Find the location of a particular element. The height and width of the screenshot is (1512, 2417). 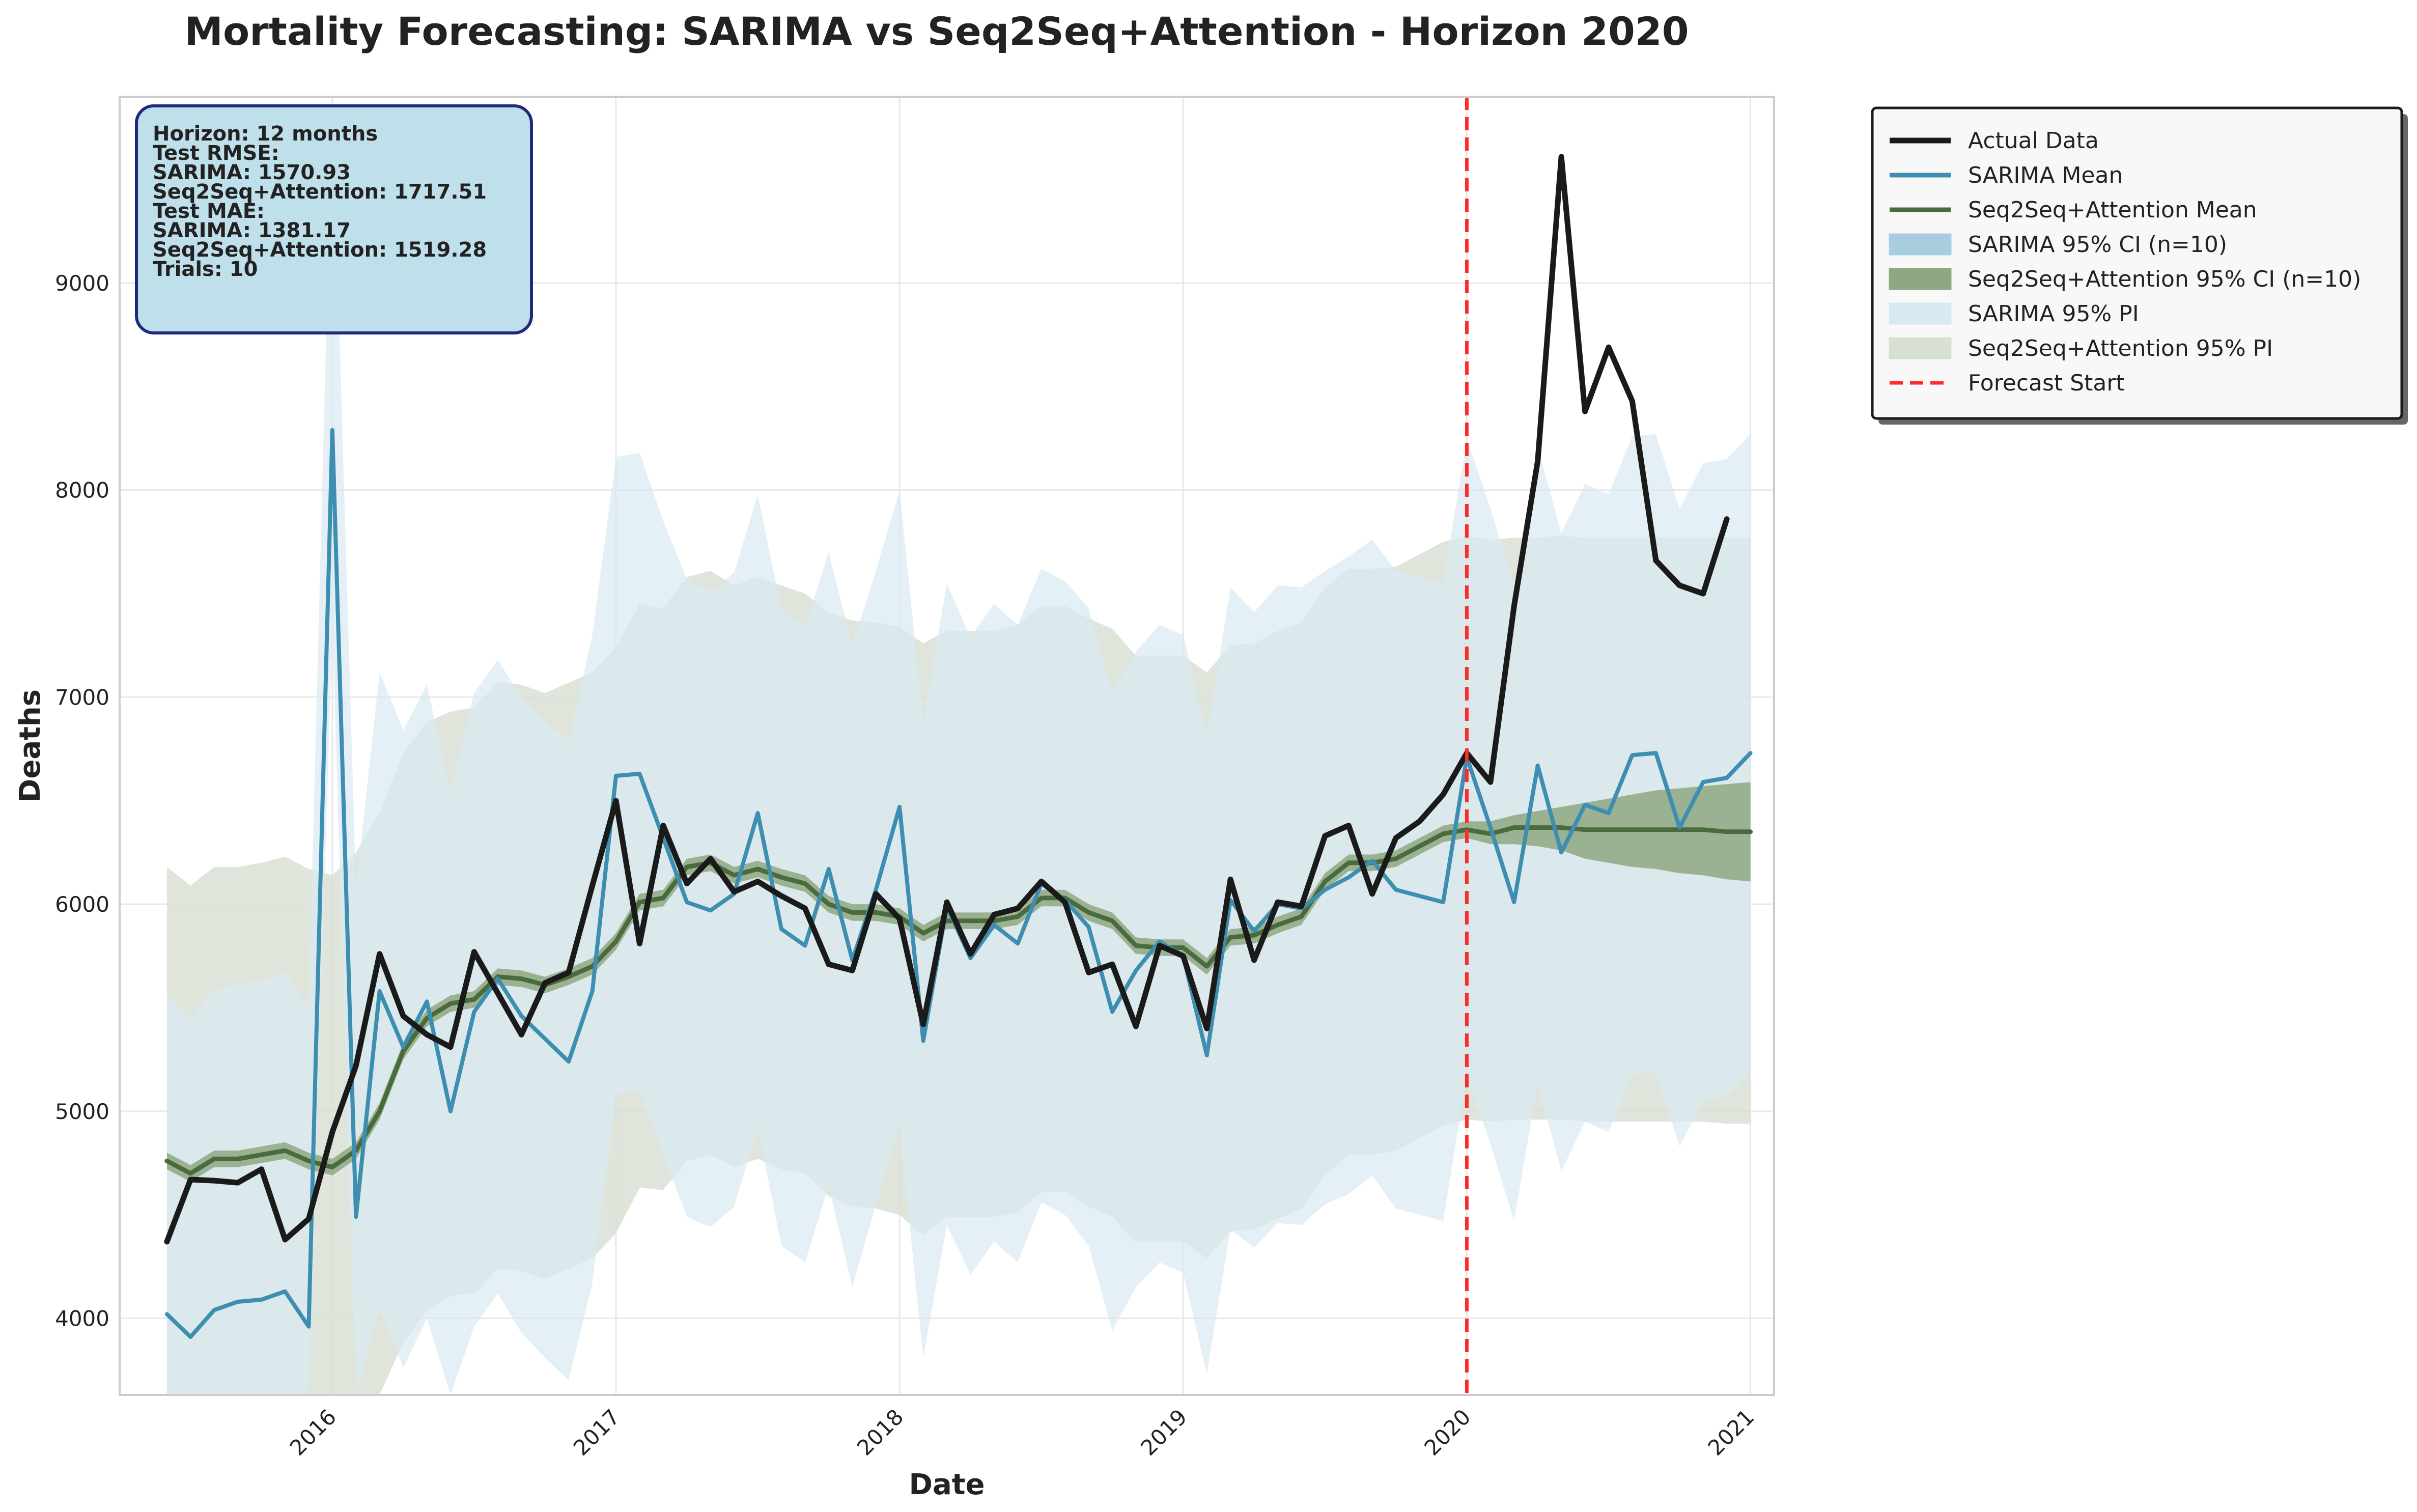

x-tick-label: 2017 is located at coordinates (597, 1432).